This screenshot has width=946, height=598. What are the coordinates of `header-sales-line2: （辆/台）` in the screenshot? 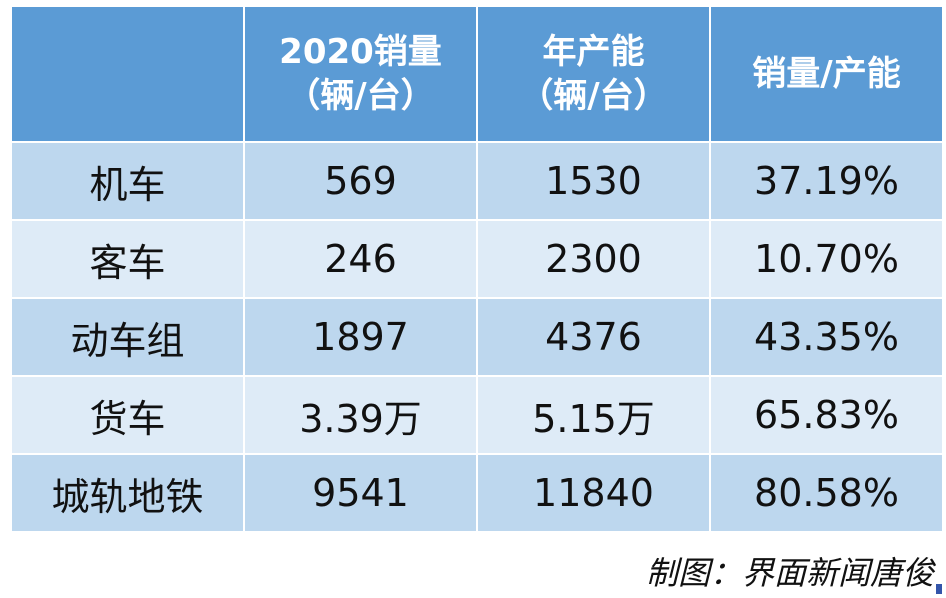 It's located at (360, 96).